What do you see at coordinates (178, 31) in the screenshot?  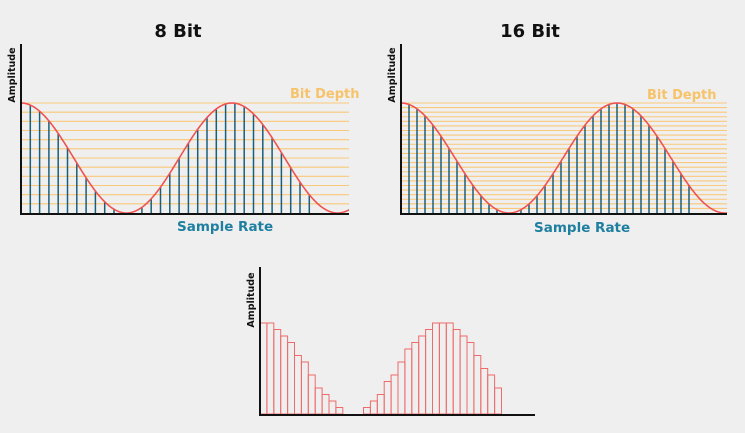 I see `panel-title: 8 Bit` at bounding box center [178, 31].